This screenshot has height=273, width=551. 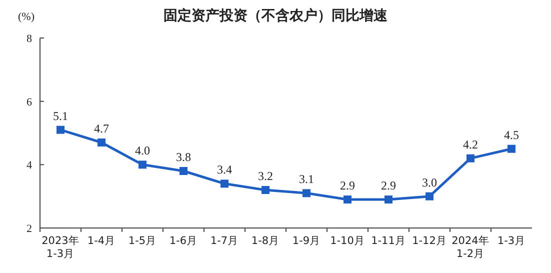 What do you see at coordinates (511, 135) in the screenshot?
I see `data-label: 4.5` at bounding box center [511, 135].